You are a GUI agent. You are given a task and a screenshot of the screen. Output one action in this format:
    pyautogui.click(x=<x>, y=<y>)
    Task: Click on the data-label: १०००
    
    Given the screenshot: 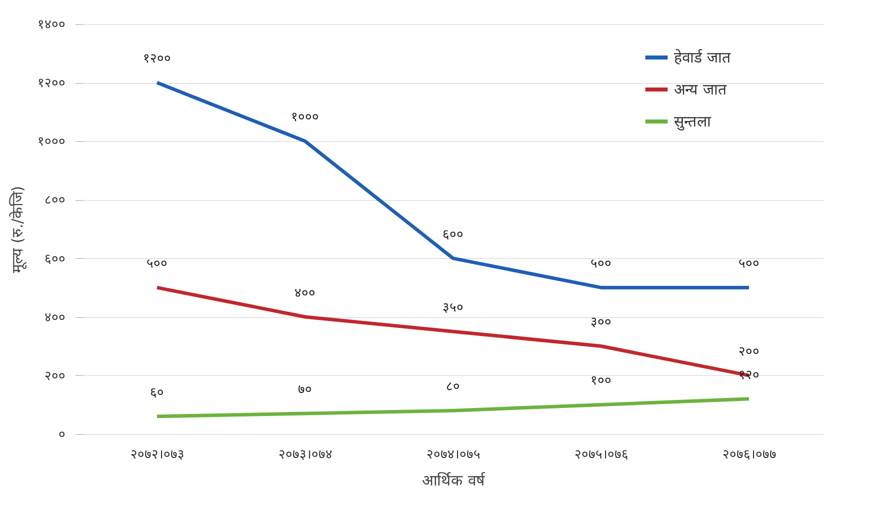 What is the action you would take?
    pyautogui.click(x=305, y=118)
    